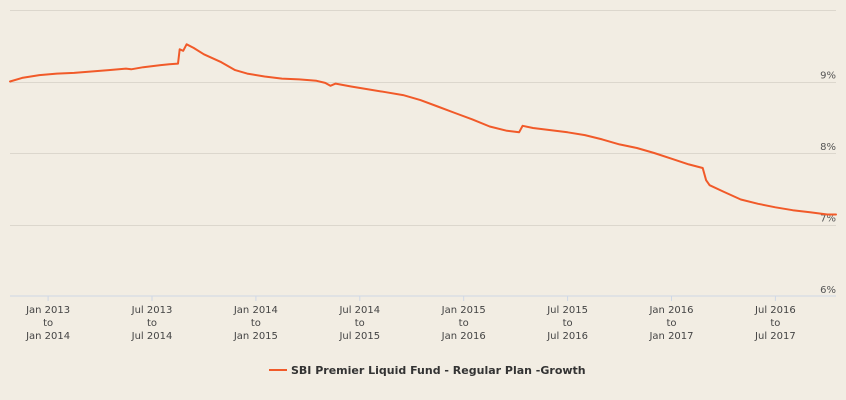 The width and height of the screenshot is (846, 400). I want to click on y-tick-label: 6%, so click(828, 290).